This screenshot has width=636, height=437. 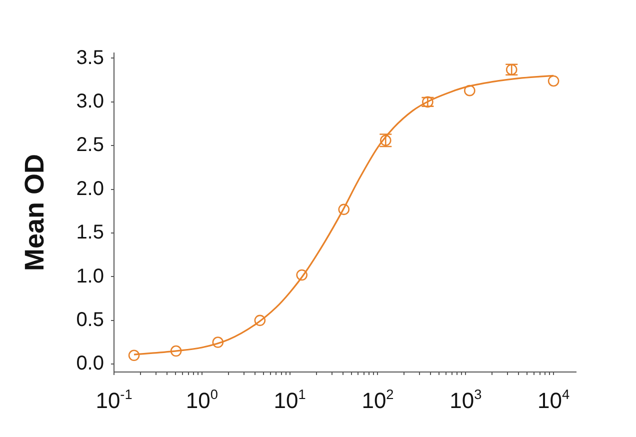 I want to click on y-tick-label: 3.0, so click(x=90, y=101).